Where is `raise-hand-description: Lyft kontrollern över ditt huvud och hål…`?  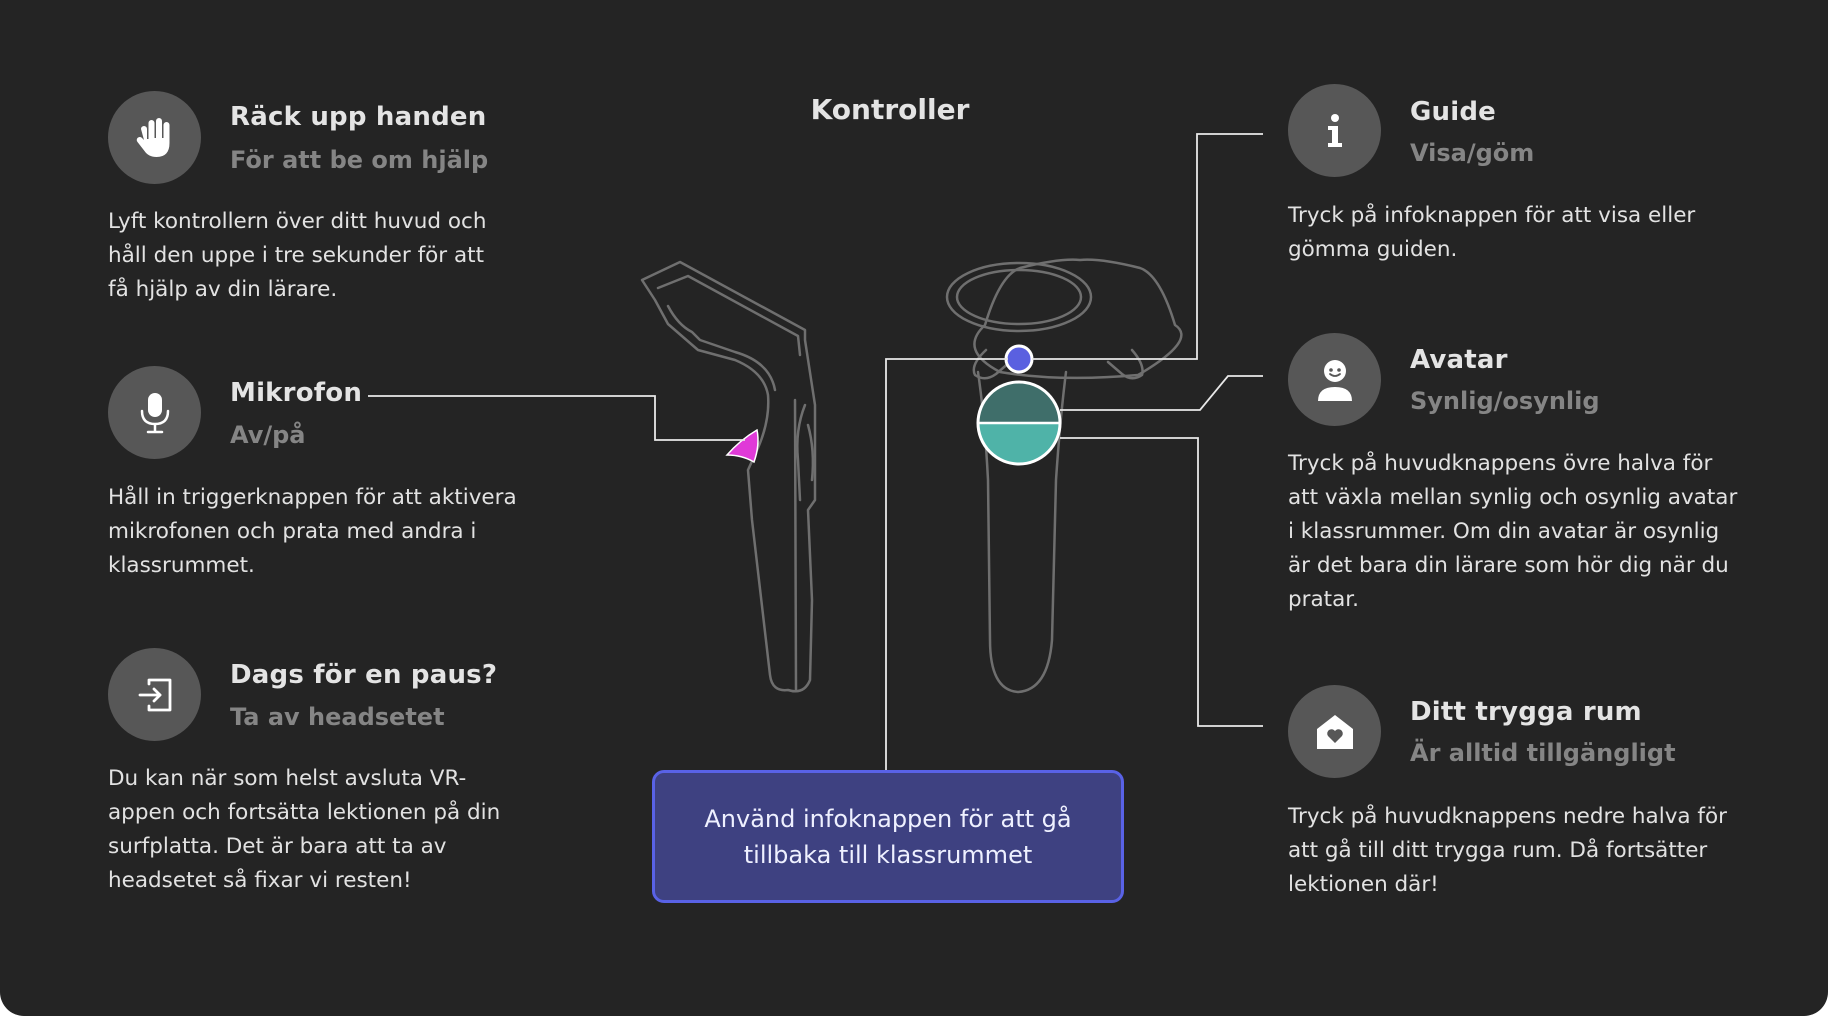
raise-hand-description: Lyft kontrollern över ditt huvud och hål… is located at coordinates (297, 255).